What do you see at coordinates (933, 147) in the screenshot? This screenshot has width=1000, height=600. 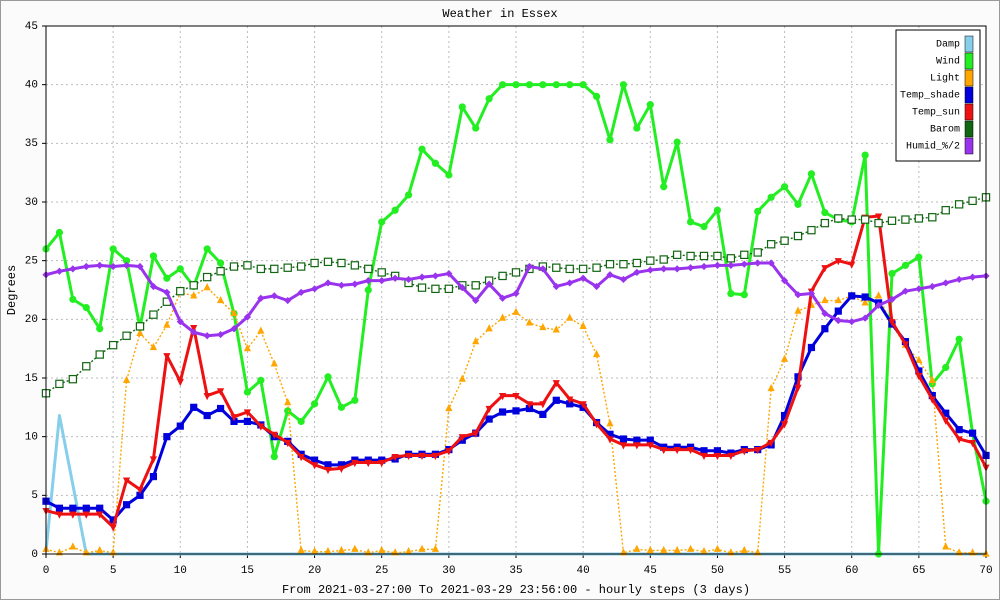 I see `legend-label: Humid_%/2` at bounding box center [933, 147].